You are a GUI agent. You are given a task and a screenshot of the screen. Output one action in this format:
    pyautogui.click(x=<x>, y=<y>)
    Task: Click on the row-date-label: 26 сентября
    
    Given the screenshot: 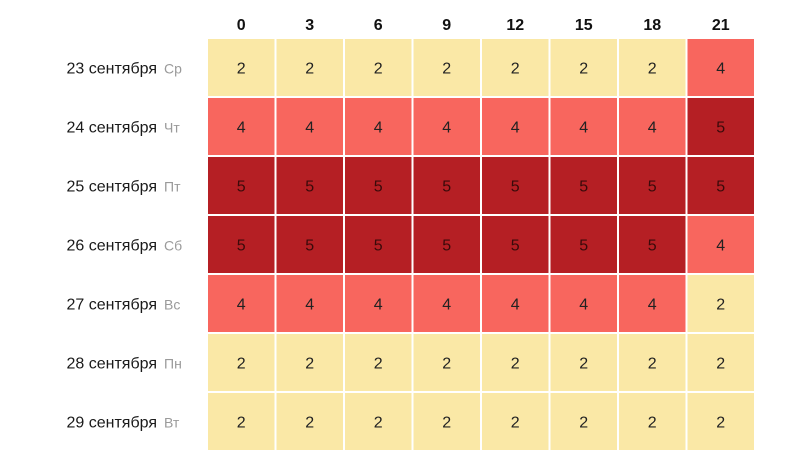 What is the action you would take?
    pyautogui.click(x=111, y=246)
    